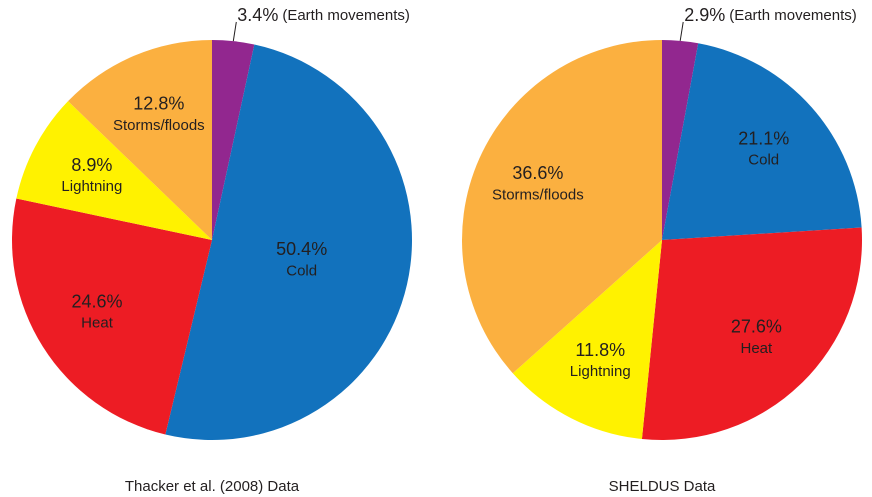  Describe the element at coordinates (91, 165) in the screenshot. I see `value-label: 8.9%` at that location.